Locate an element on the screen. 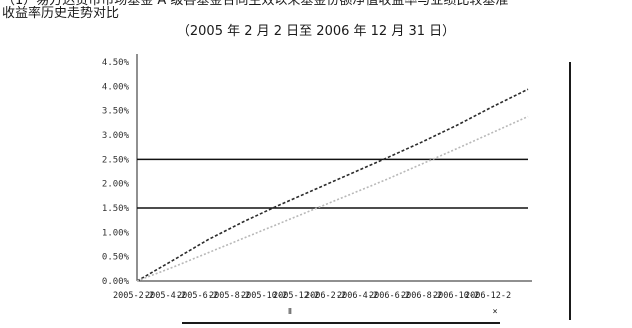 The width and height of the screenshot is (632, 328). y-tick-label: 3.00% is located at coordinates (116, 136).